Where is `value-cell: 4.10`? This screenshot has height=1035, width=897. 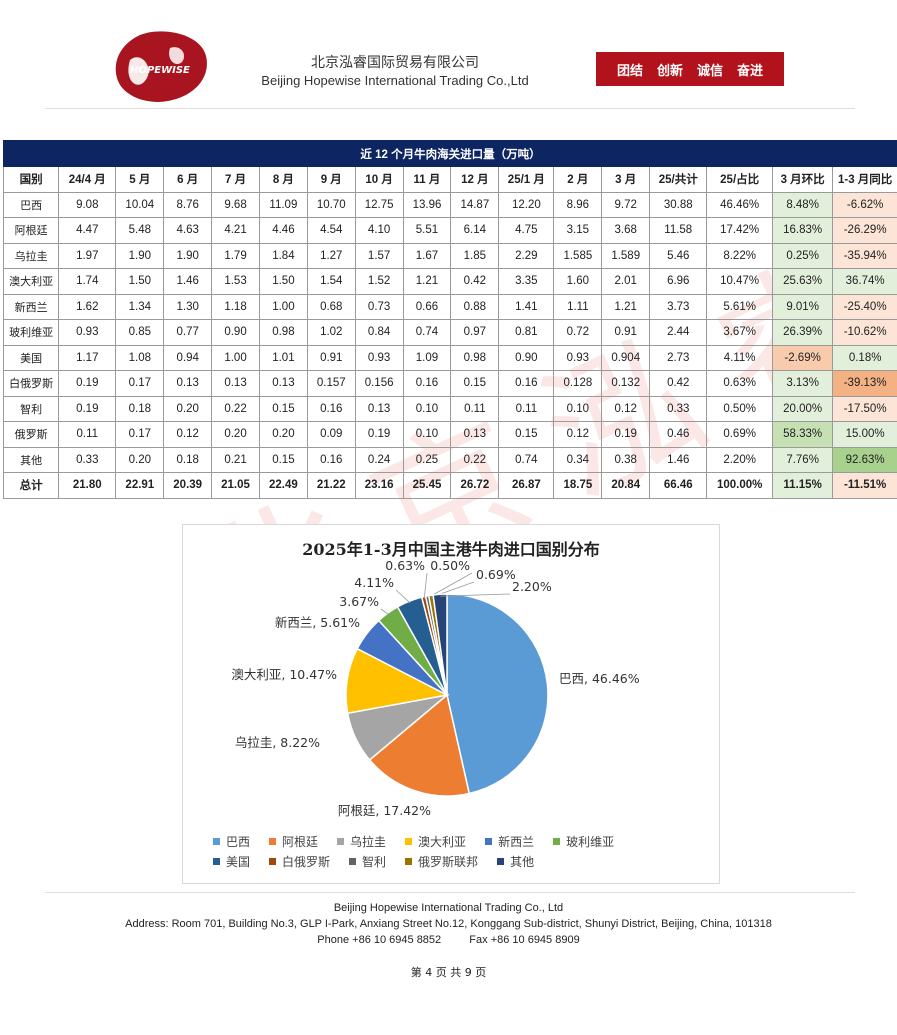 value-cell: 4.10 is located at coordinates (379, 230).